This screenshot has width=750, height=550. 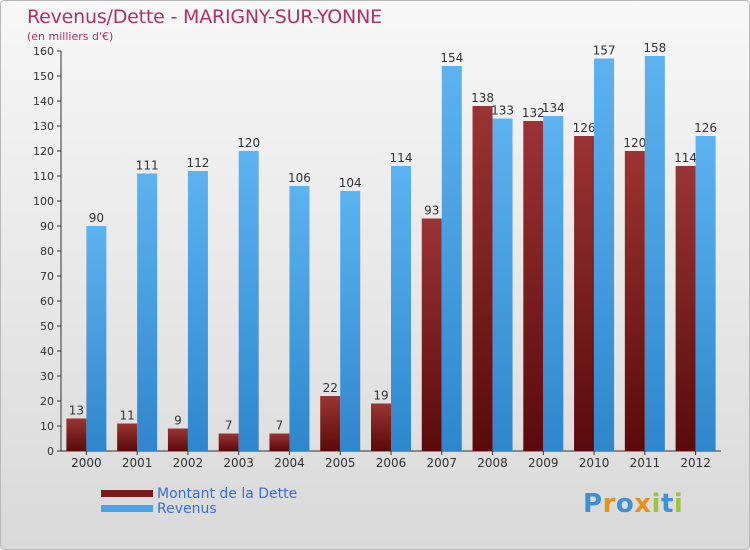 I want to click on y-tick-label: 10, so click(x=47, y=426).